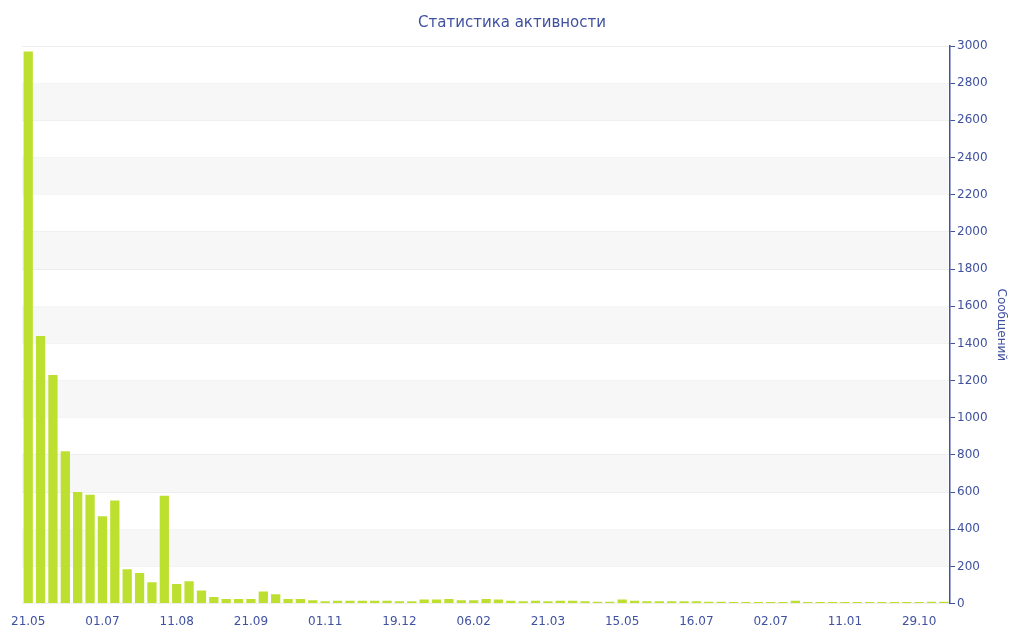 This screenshot has width=1024, height=640. Describe the element at coordinates (1001, 325) in the screenshot. I see `y-axis-title: Сообщений` at that location.